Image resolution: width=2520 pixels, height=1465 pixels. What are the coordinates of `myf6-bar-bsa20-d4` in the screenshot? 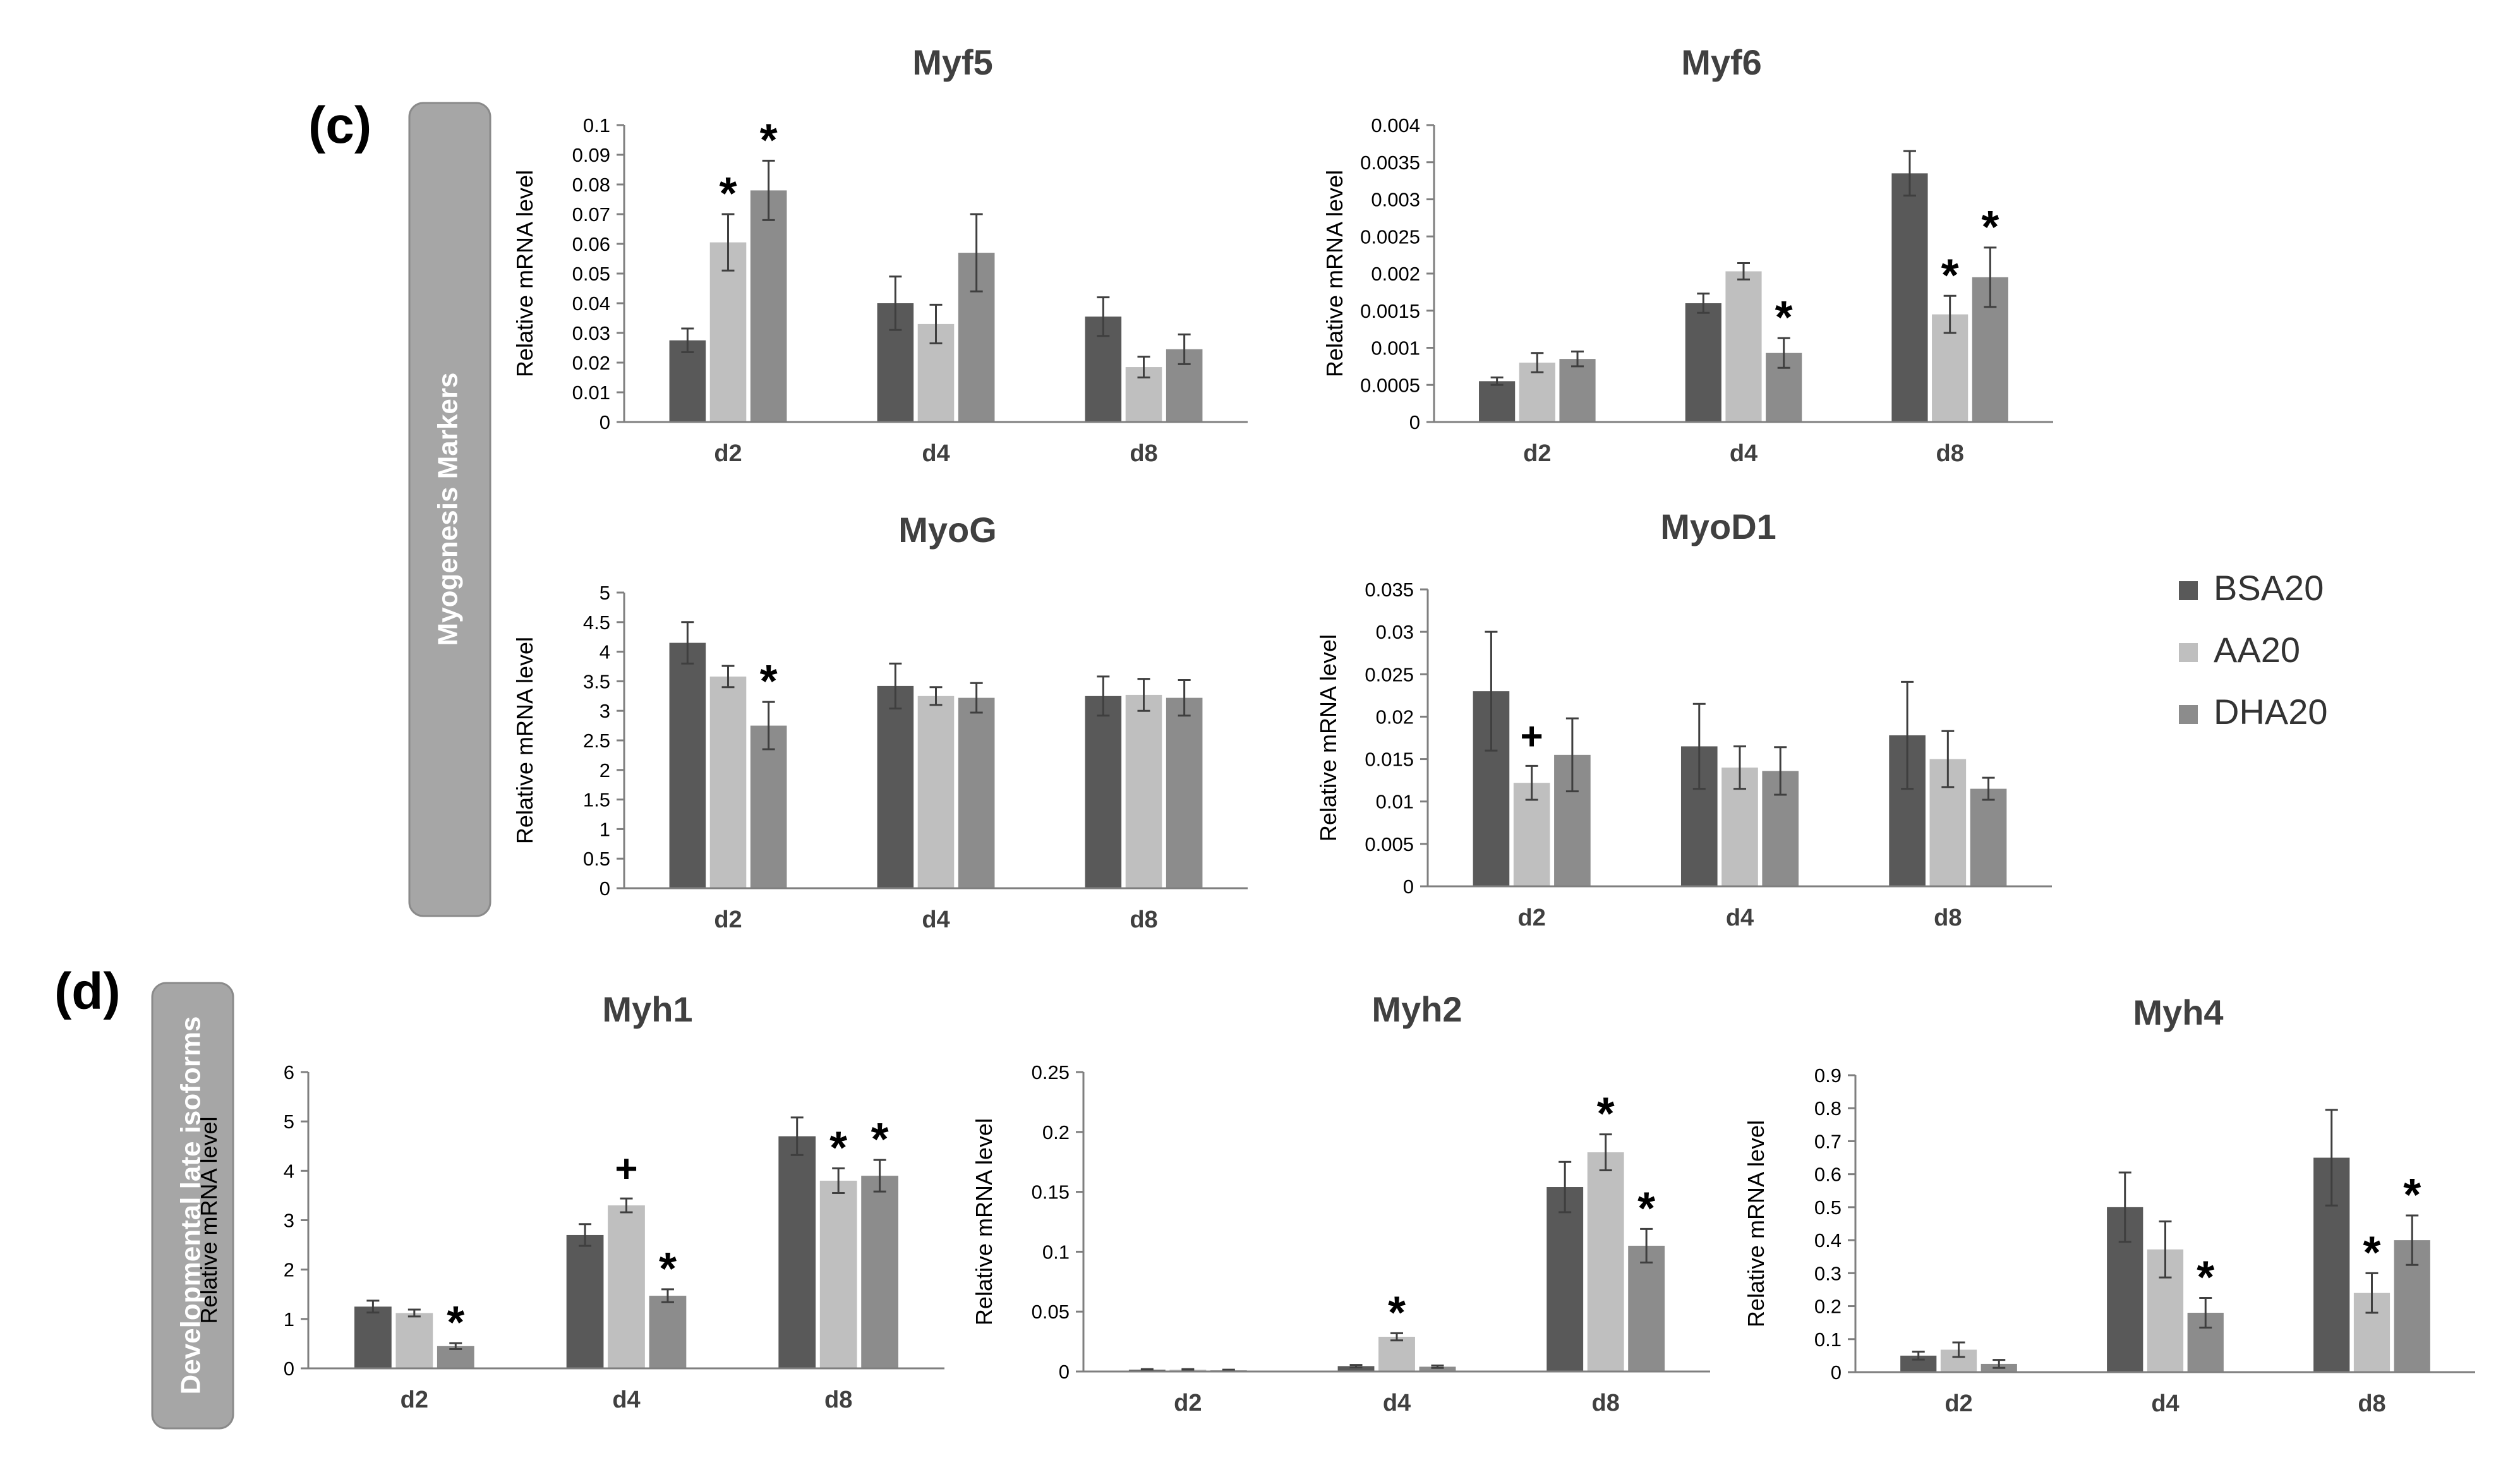 It's located at (1703, 363).